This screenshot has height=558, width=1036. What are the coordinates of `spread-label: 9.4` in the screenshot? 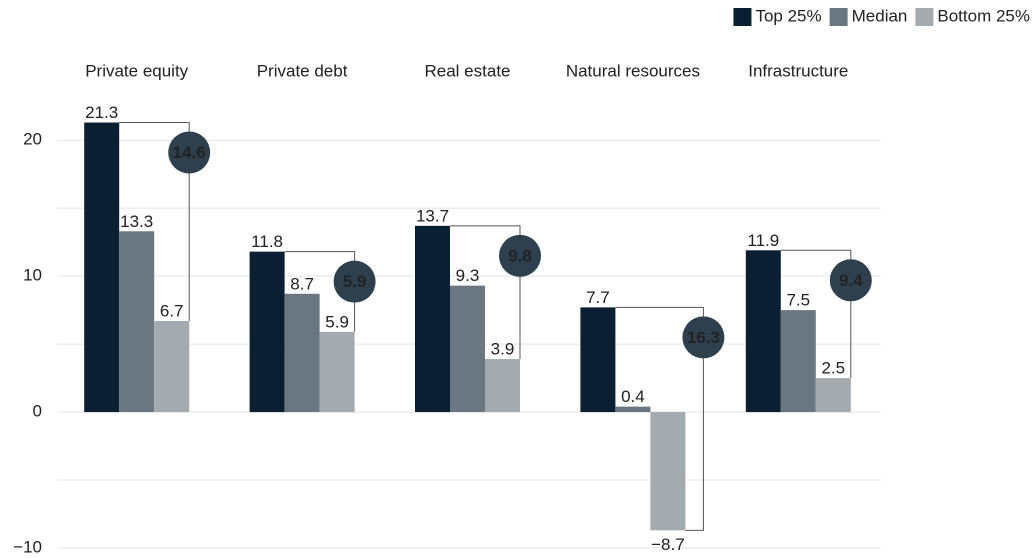 It's located at (851, 280).